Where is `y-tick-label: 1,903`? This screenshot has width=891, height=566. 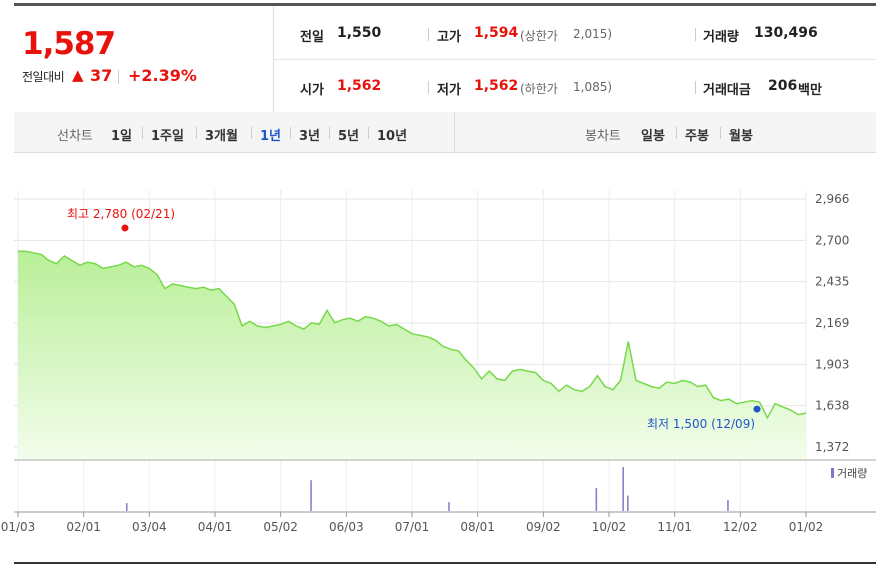
y-tick-label: 1,903 is located at coordinates (832, 364).